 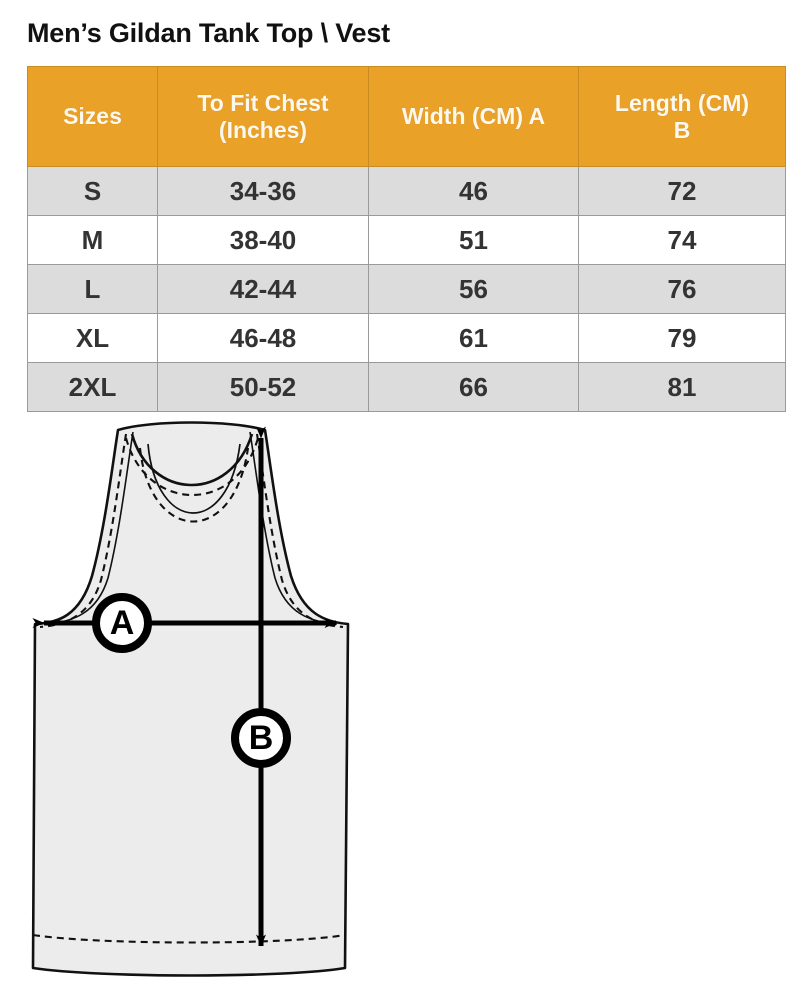 I want to click on cell-width: 51, so click(x=473, y=240).